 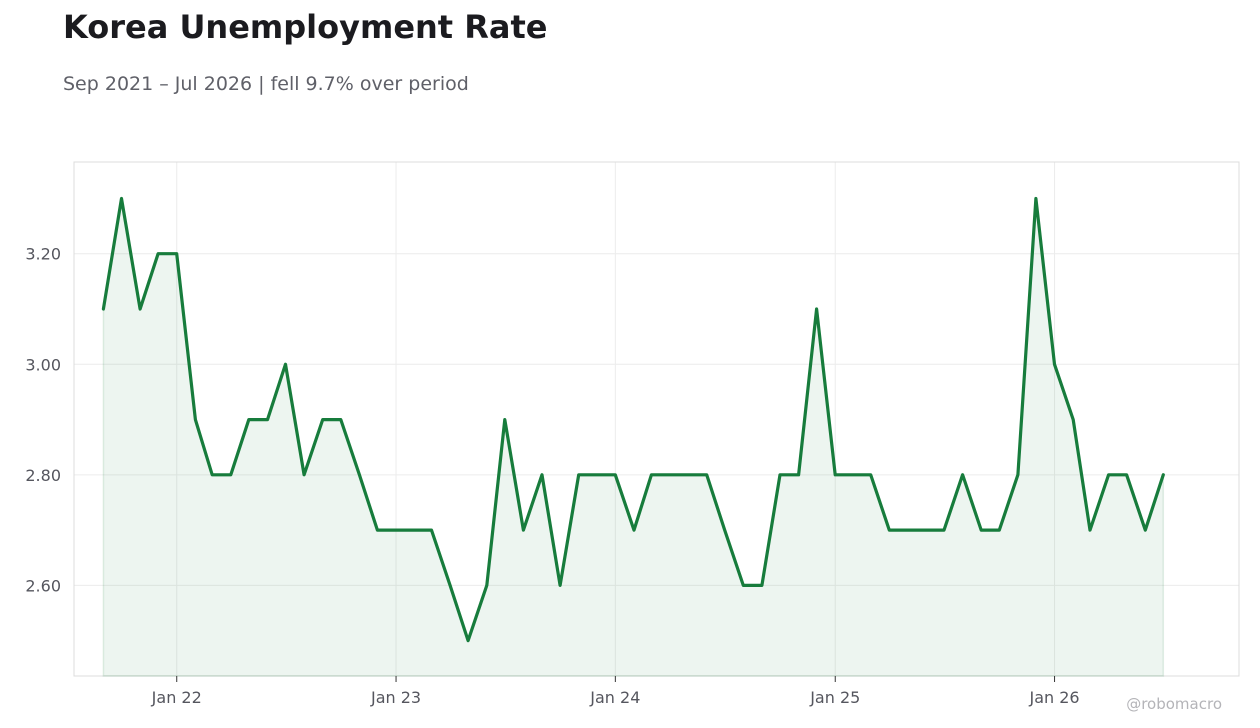 What do you see at coordinates (1053, 697) in the screenshot?
I see `x-tick-label: Jan 26` at bounding box center [1053, 697].